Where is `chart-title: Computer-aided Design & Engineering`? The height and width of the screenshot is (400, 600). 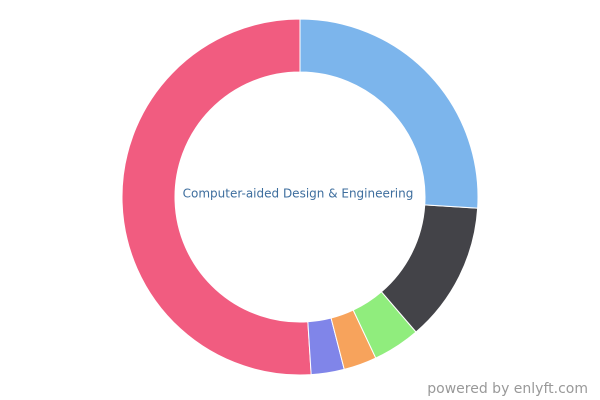 chart-title: Computer-aided Design & Engineering is located at coordinates (298, 194).